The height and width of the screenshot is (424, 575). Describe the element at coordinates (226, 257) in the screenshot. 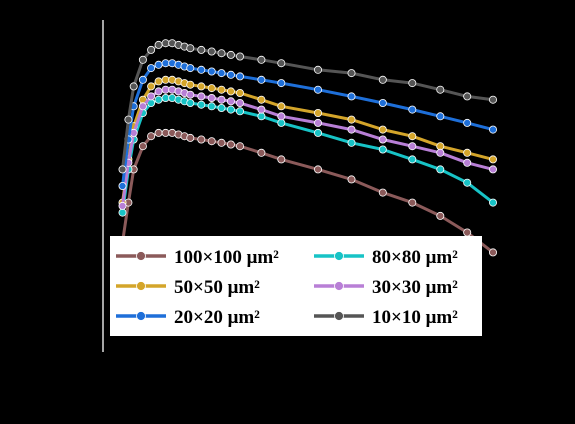

I see `legend-label: 100×100 μm²` at that location.